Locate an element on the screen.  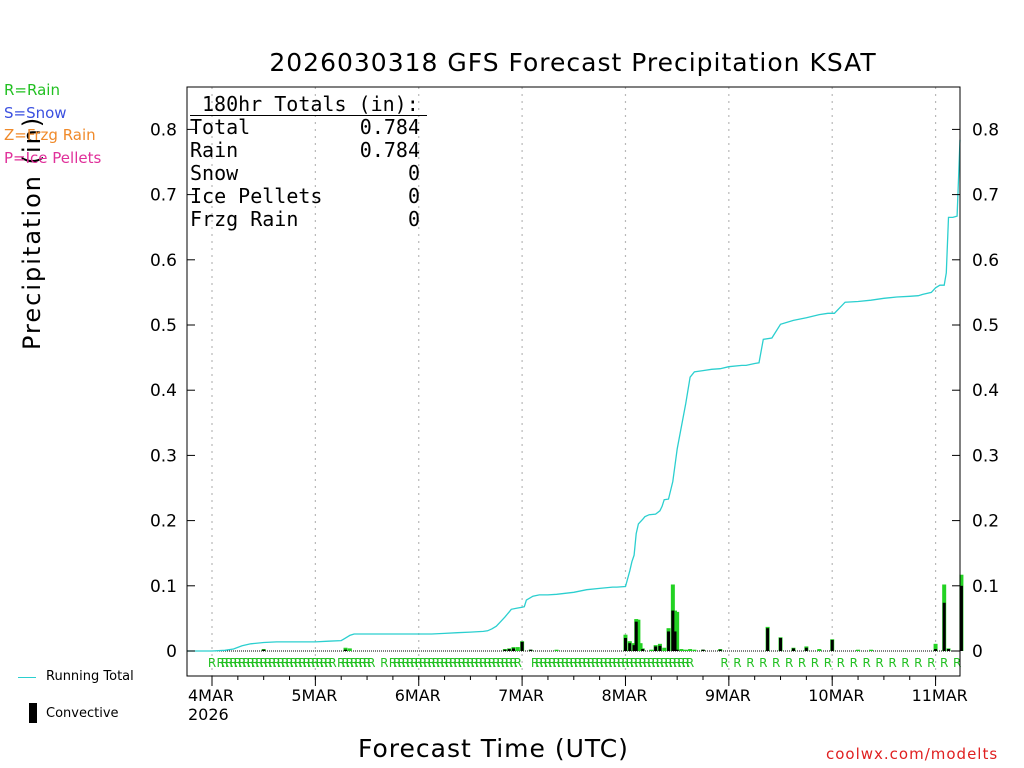
legend-rain: R=Rain is located at coordinates (32, 90).